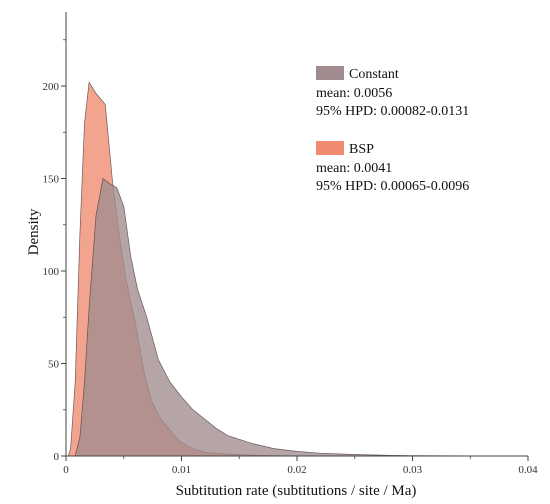 This screenshot has width=550, height=504. I want to click on legend-label-bsp: BSP, so click(361, 149).